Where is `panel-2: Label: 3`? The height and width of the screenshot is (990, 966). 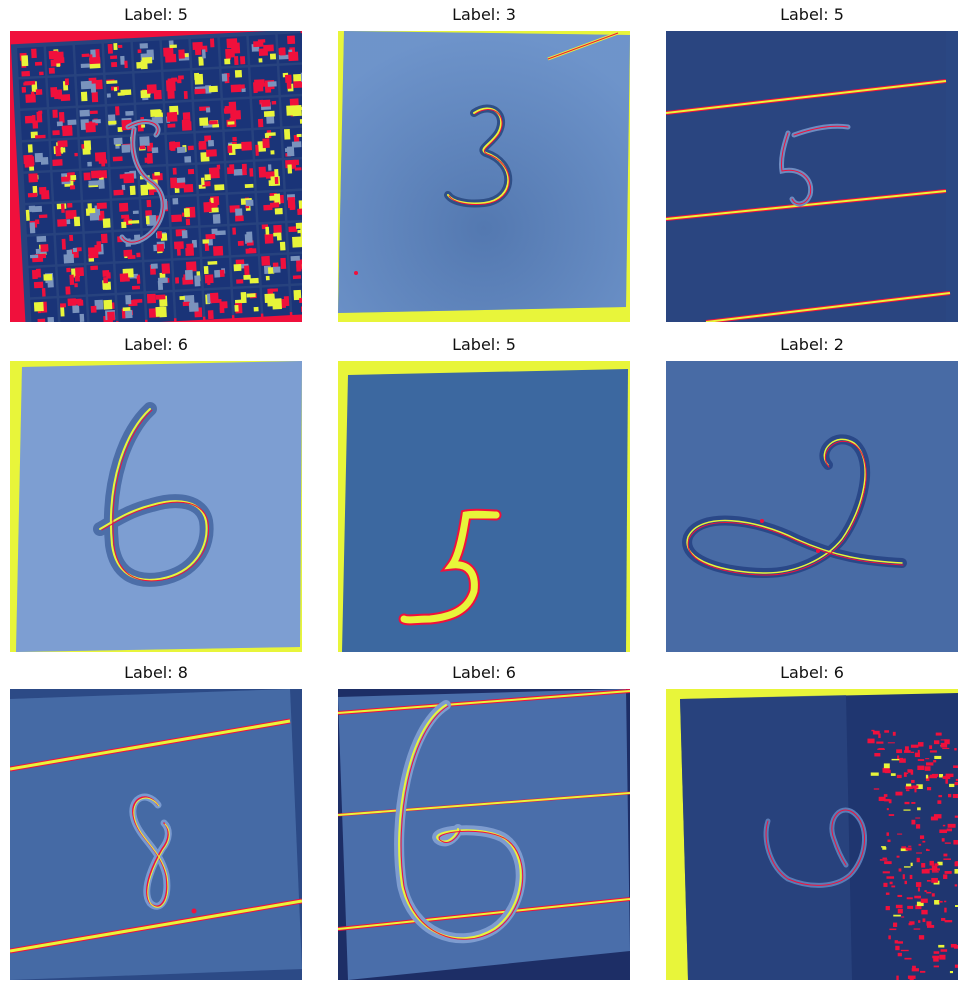 panel-2: Label: 3 is located at coordinates (484, 161).